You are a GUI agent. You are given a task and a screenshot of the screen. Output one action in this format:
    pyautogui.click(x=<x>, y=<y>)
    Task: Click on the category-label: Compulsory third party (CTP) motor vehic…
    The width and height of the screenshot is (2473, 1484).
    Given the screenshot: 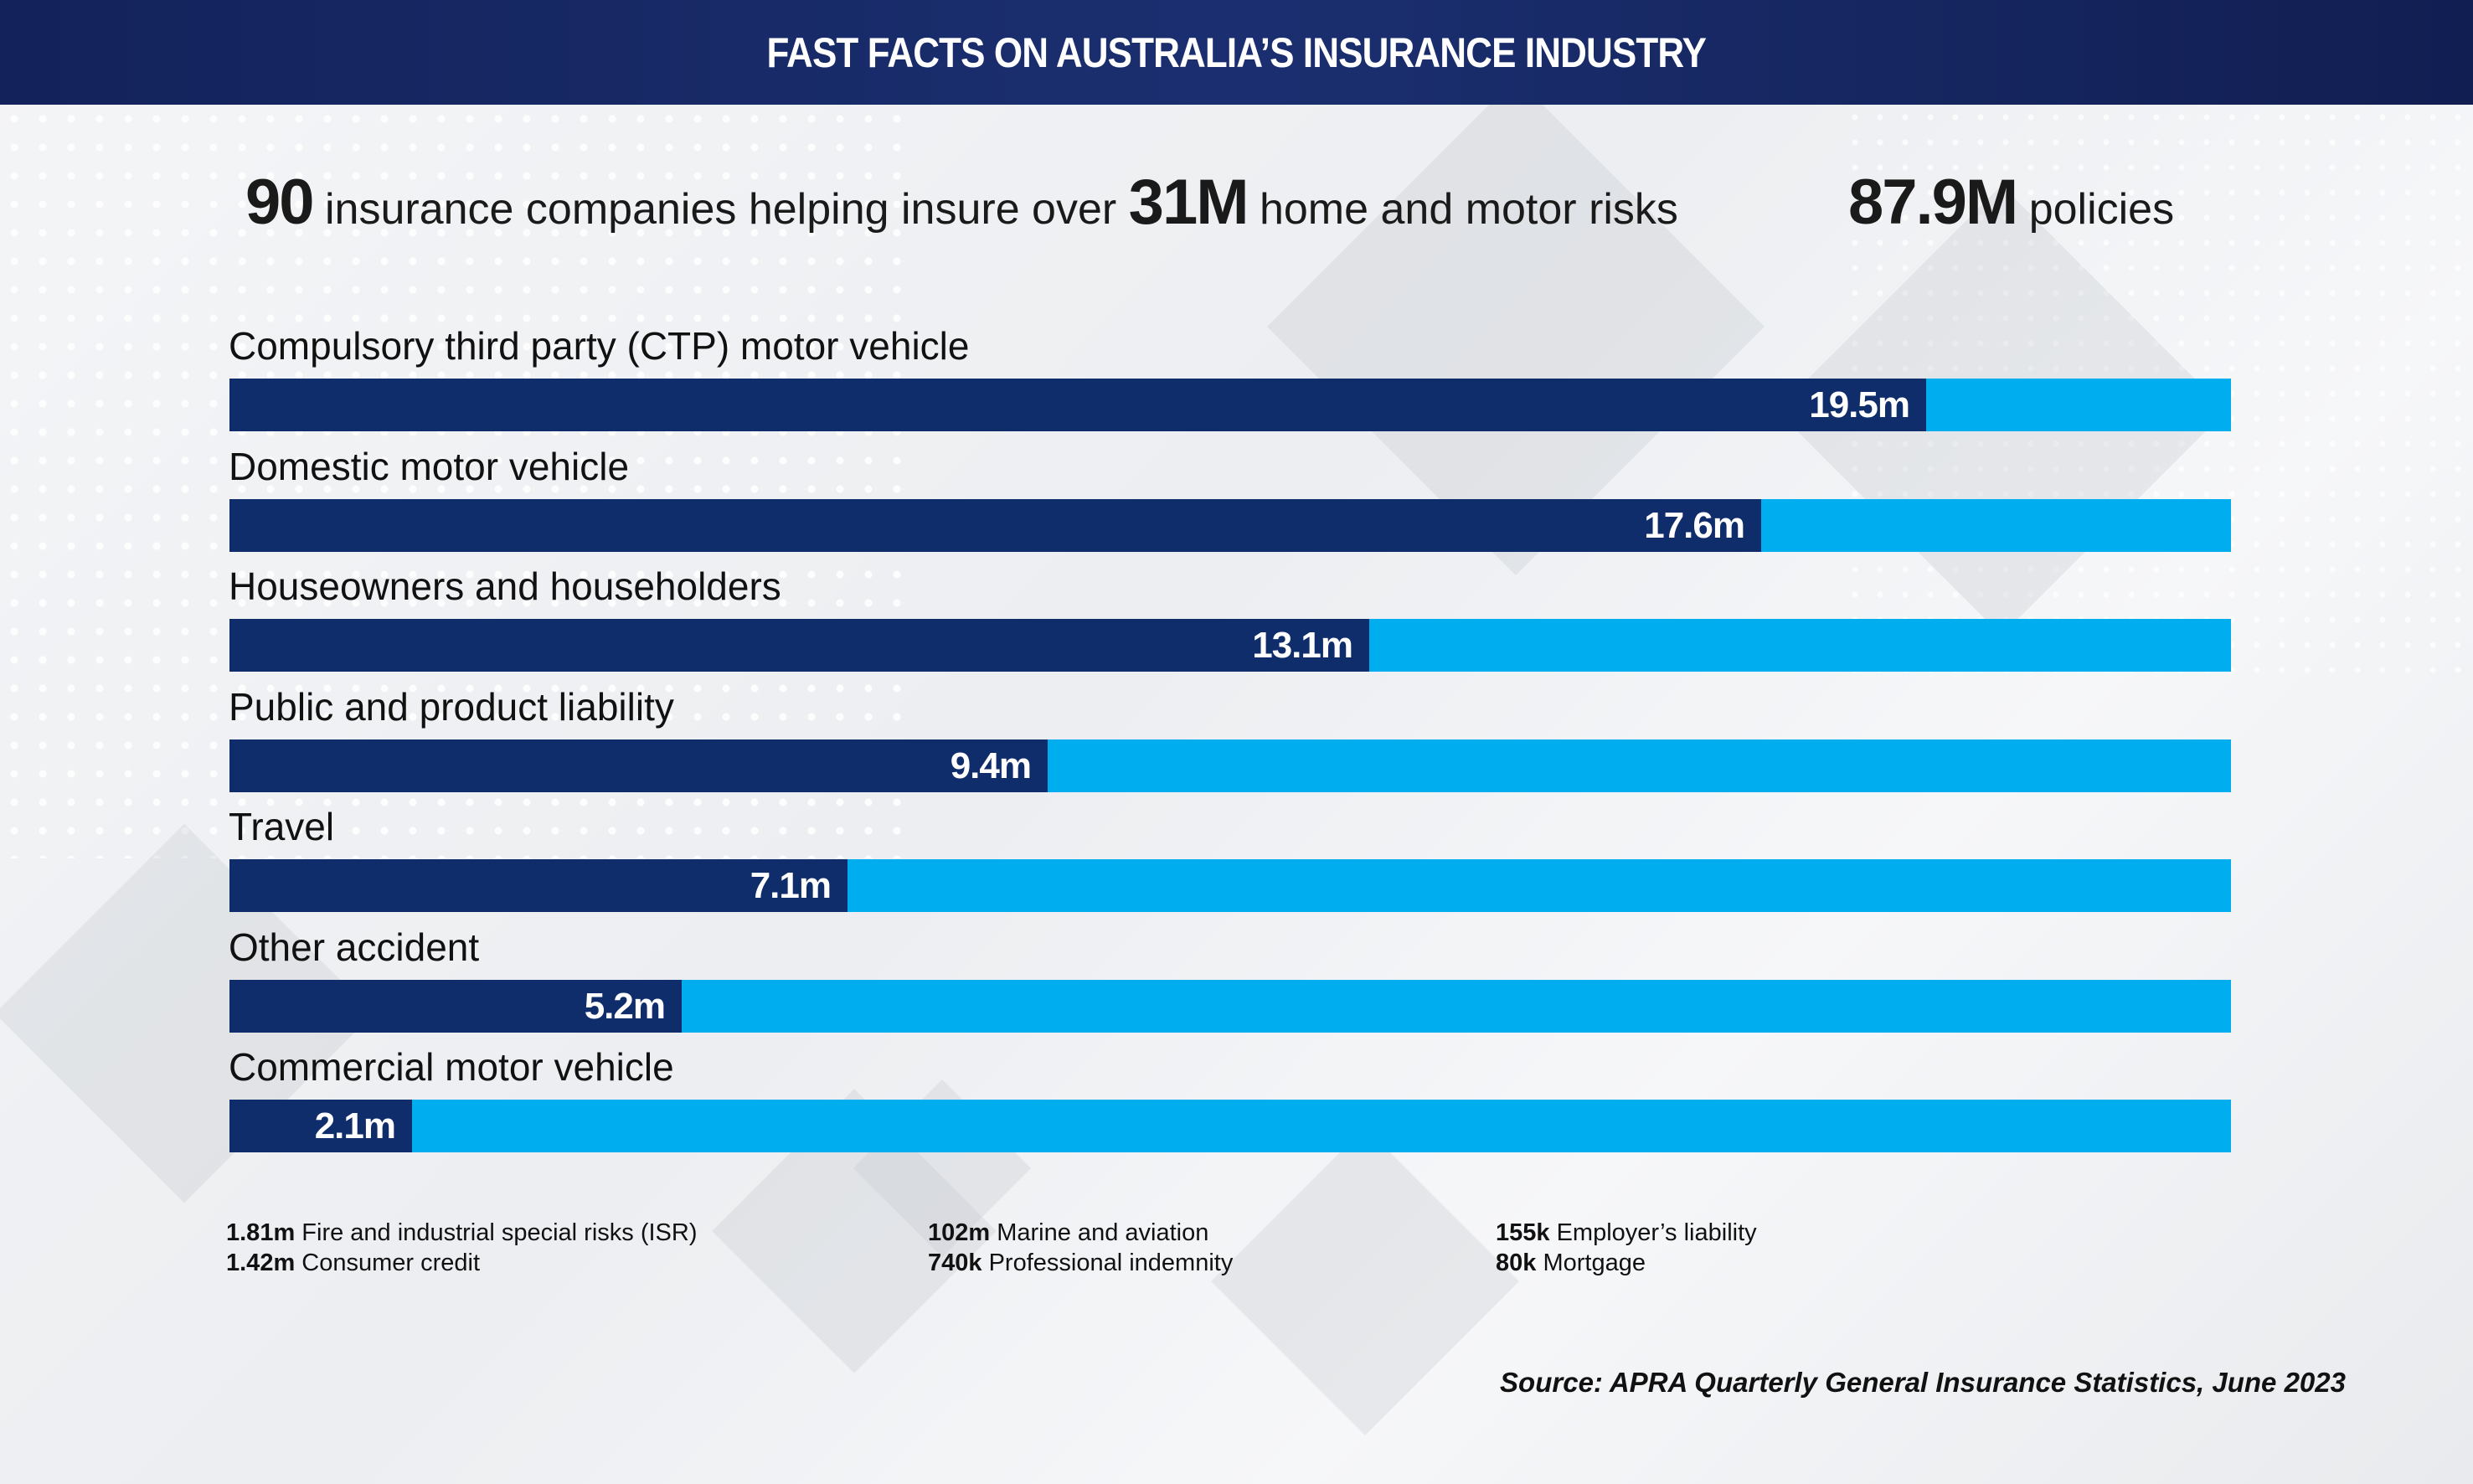 What is the action you would take?
    pyautogui.click(x=599, y=346)
    